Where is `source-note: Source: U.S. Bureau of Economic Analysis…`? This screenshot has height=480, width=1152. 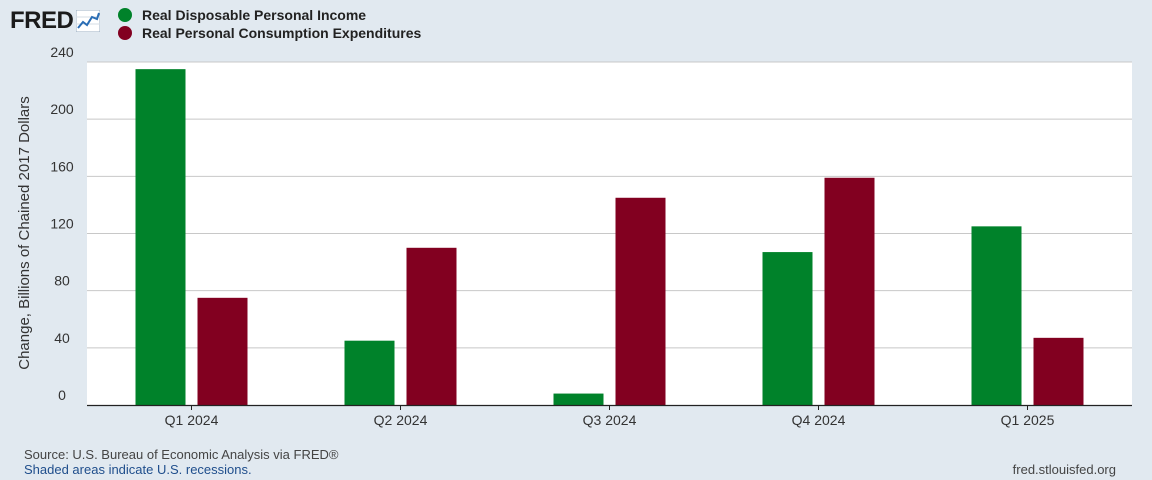 source-note: Source: U.S. Bureau of Economic Analysis… is located at coordinates (181, 454).